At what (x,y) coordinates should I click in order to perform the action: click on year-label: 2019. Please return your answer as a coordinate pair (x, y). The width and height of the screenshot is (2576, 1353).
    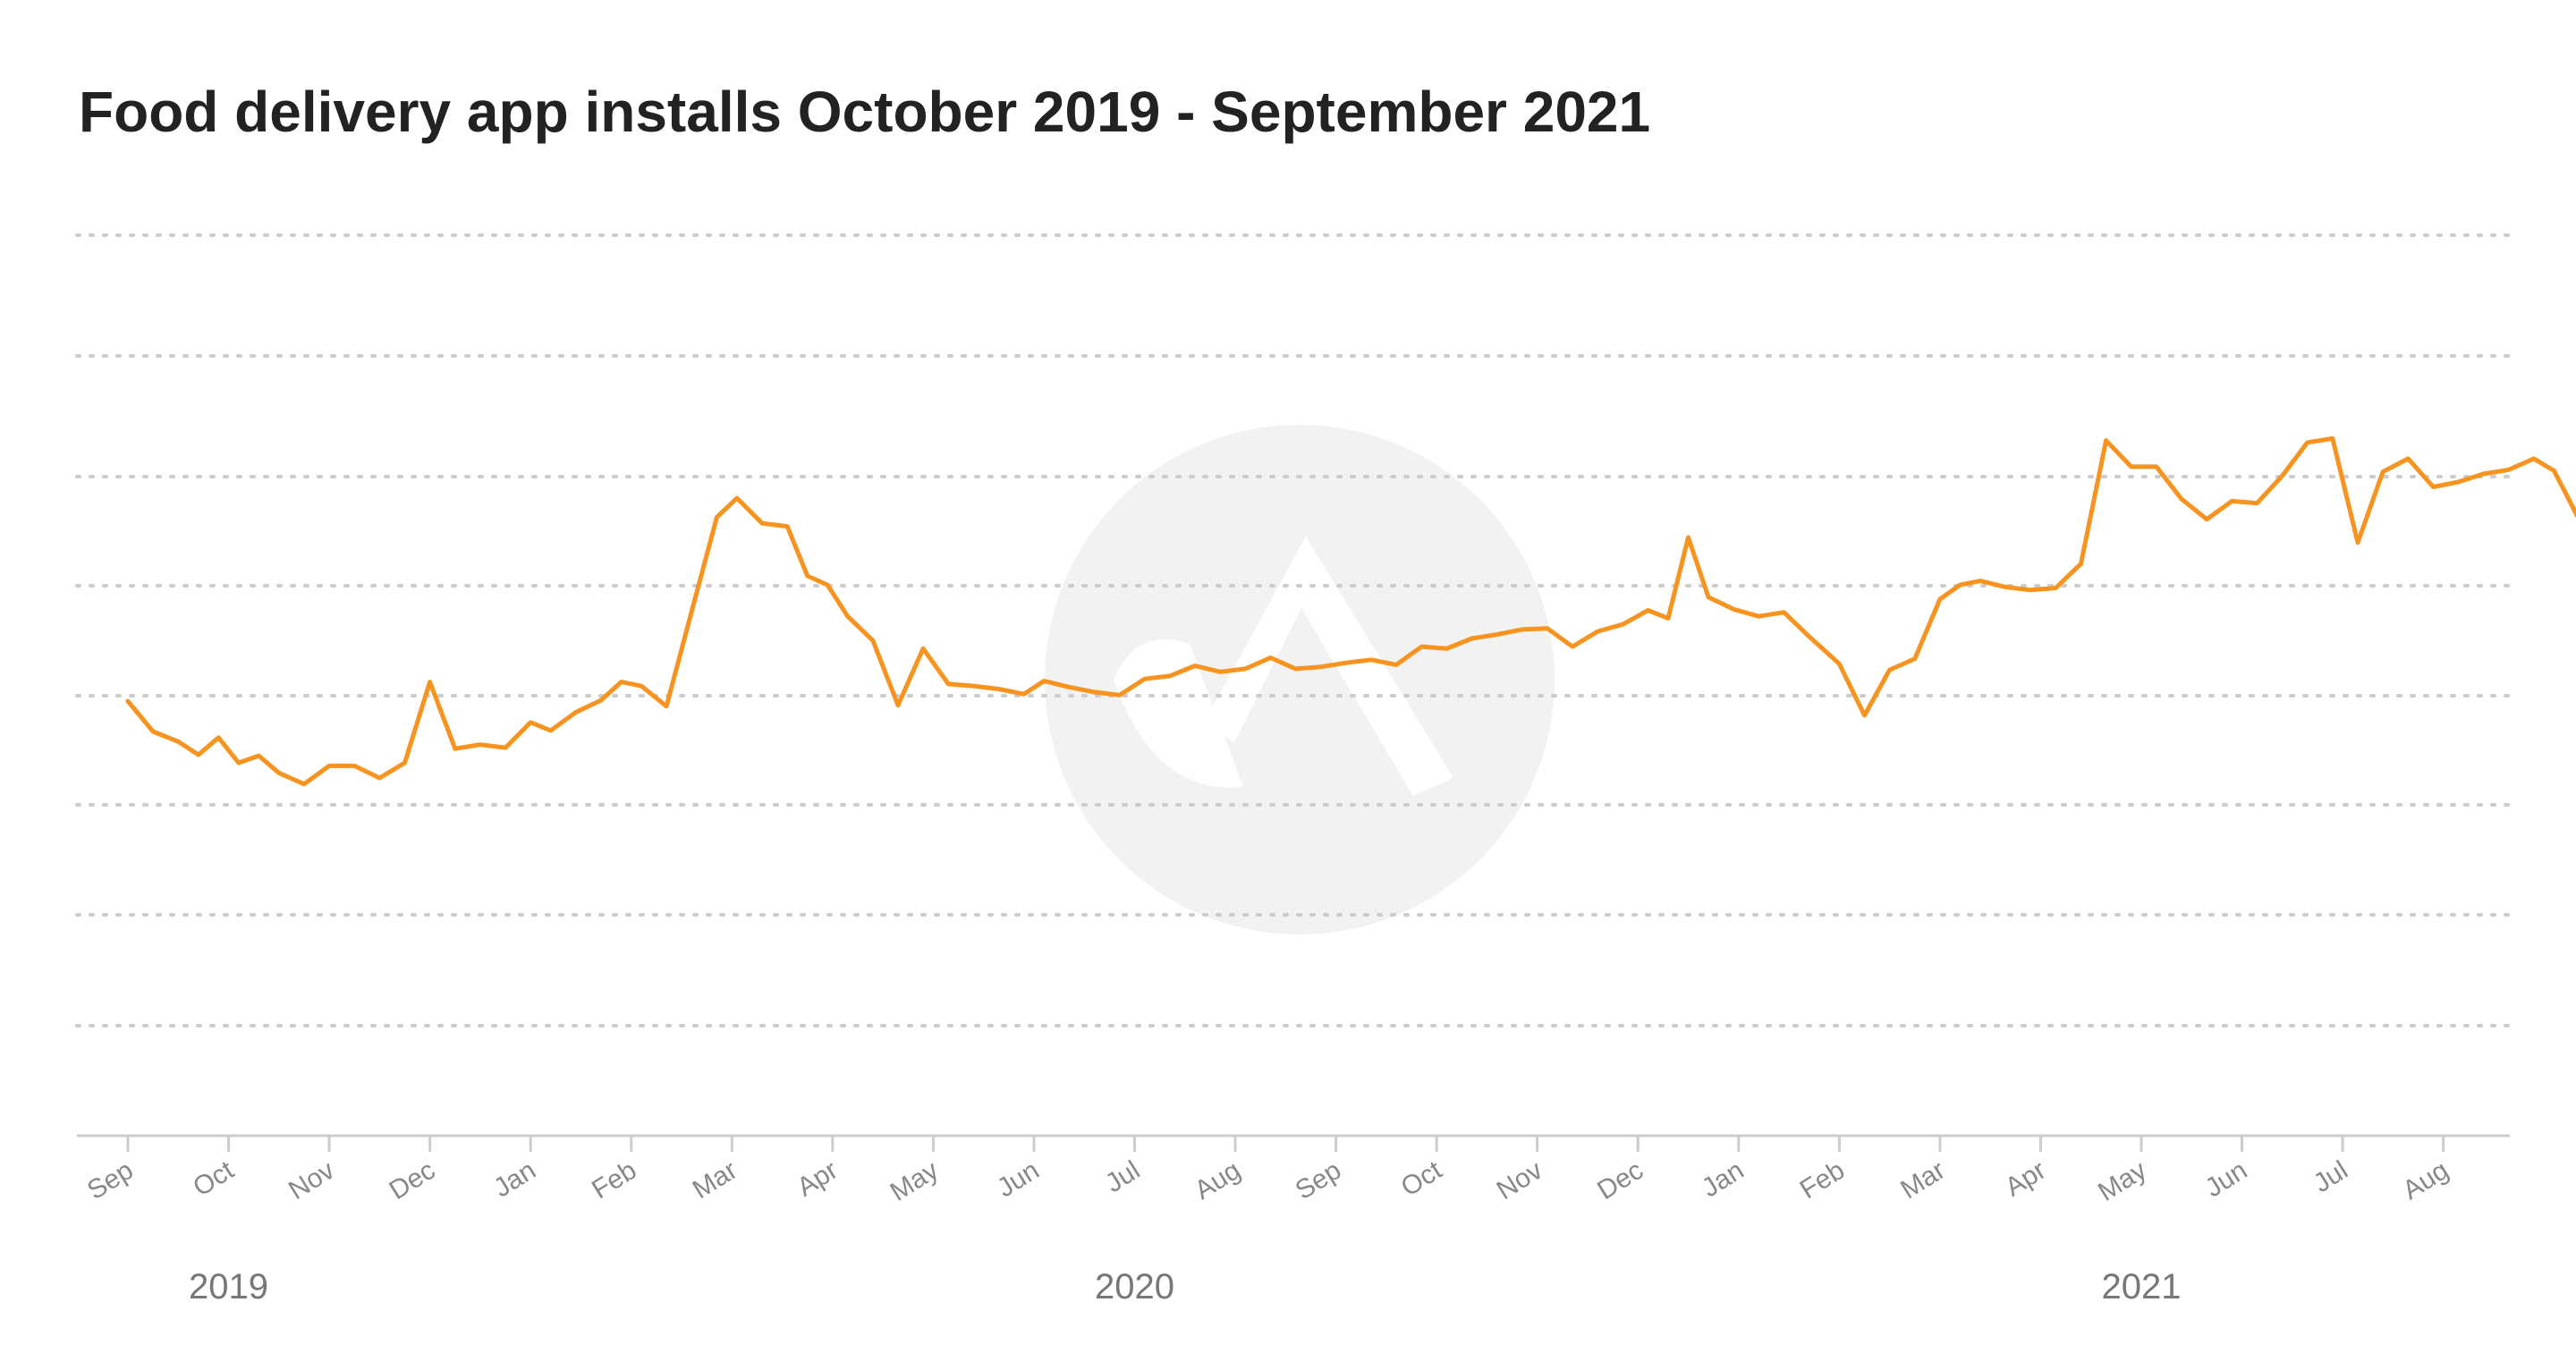
    Looking at the image, I should click on (228, 1286).